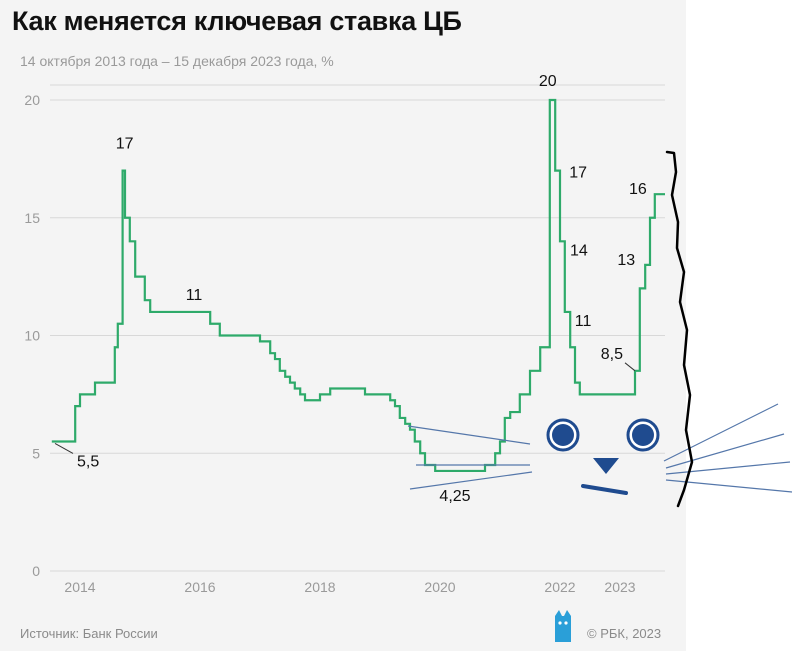 This screenshot has width=799, height=651. I want to click on y-tick-label: 20, so click(32, 100).